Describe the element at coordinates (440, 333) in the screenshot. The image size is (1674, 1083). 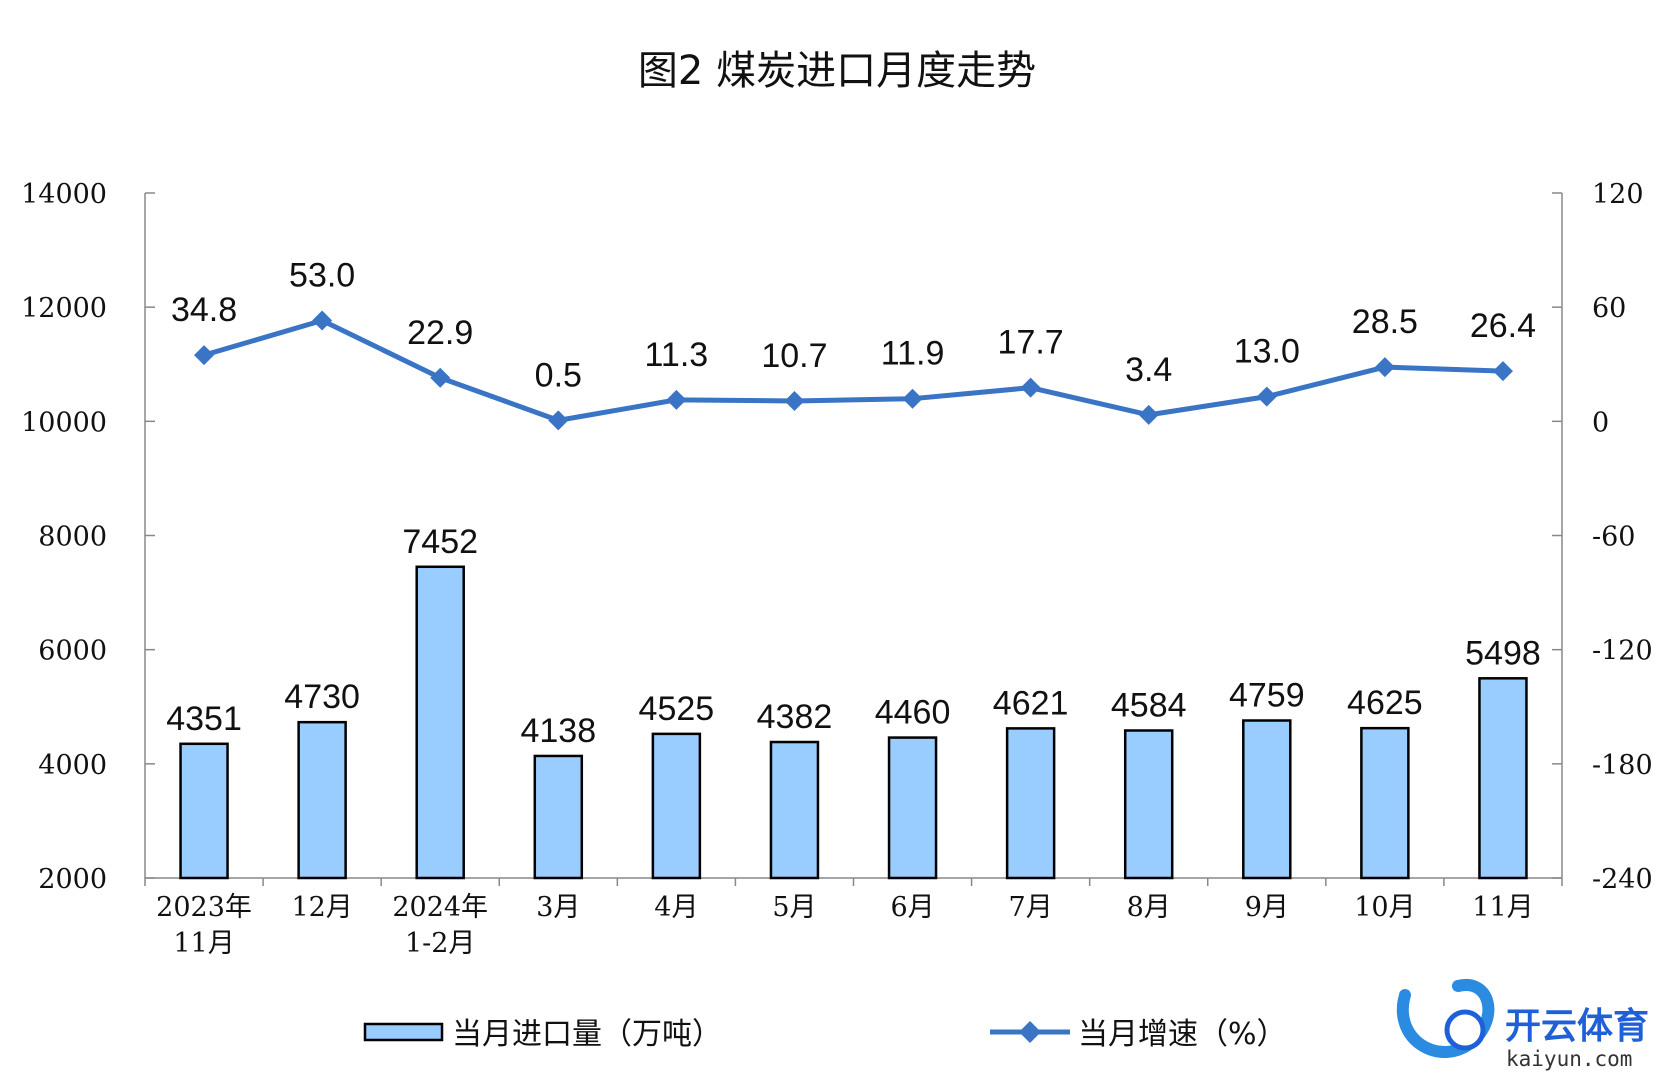
I see `line-value-label: 22.9` at that location.